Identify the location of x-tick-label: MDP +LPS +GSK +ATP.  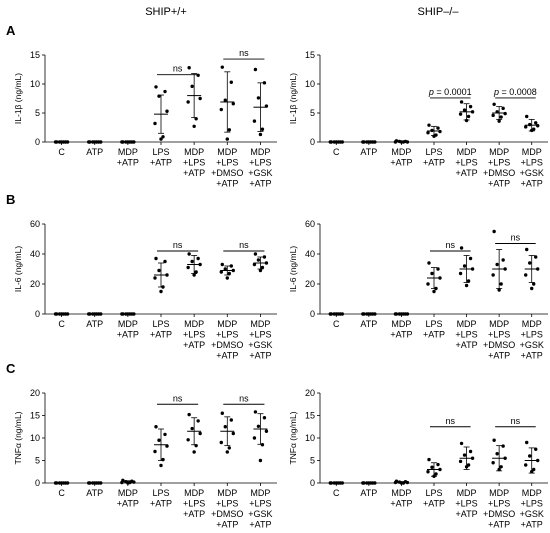
(260, 168).